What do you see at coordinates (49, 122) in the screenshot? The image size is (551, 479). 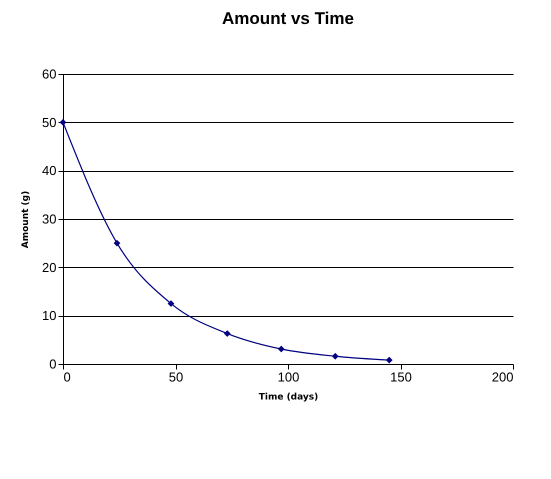 I see `y-tick-label: 50` at bounding box center [49, 122].